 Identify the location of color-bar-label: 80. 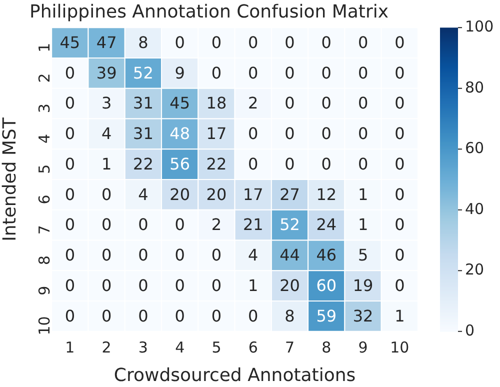
(474, 87).